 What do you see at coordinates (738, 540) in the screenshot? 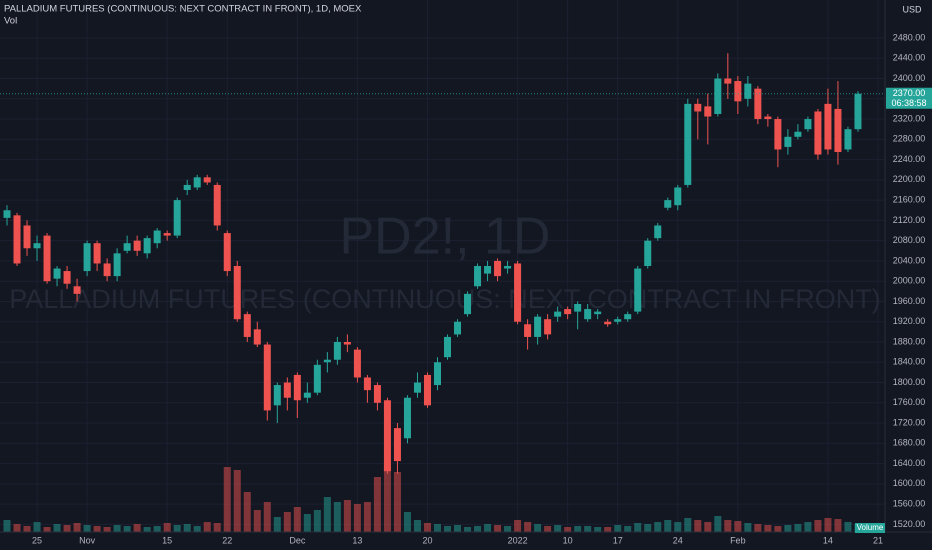
I see `x-tick-label: Feb` at bounding box center [738, 540].